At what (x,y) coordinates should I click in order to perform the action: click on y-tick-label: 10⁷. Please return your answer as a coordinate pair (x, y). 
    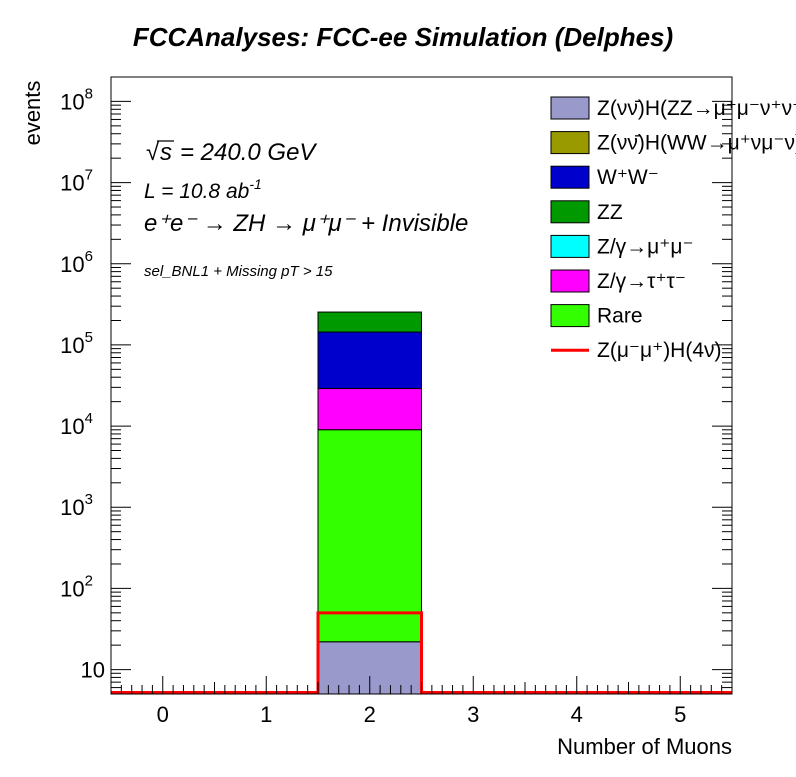
    Looking at the image, I should click on (76, 181).